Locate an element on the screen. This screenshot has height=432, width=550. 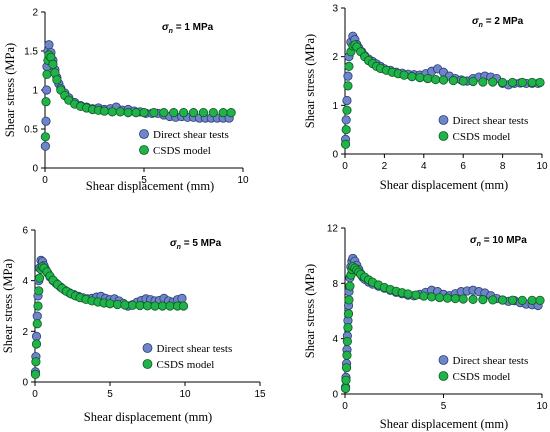
x-tick-label: 6 is located at coordinates (463, 166).